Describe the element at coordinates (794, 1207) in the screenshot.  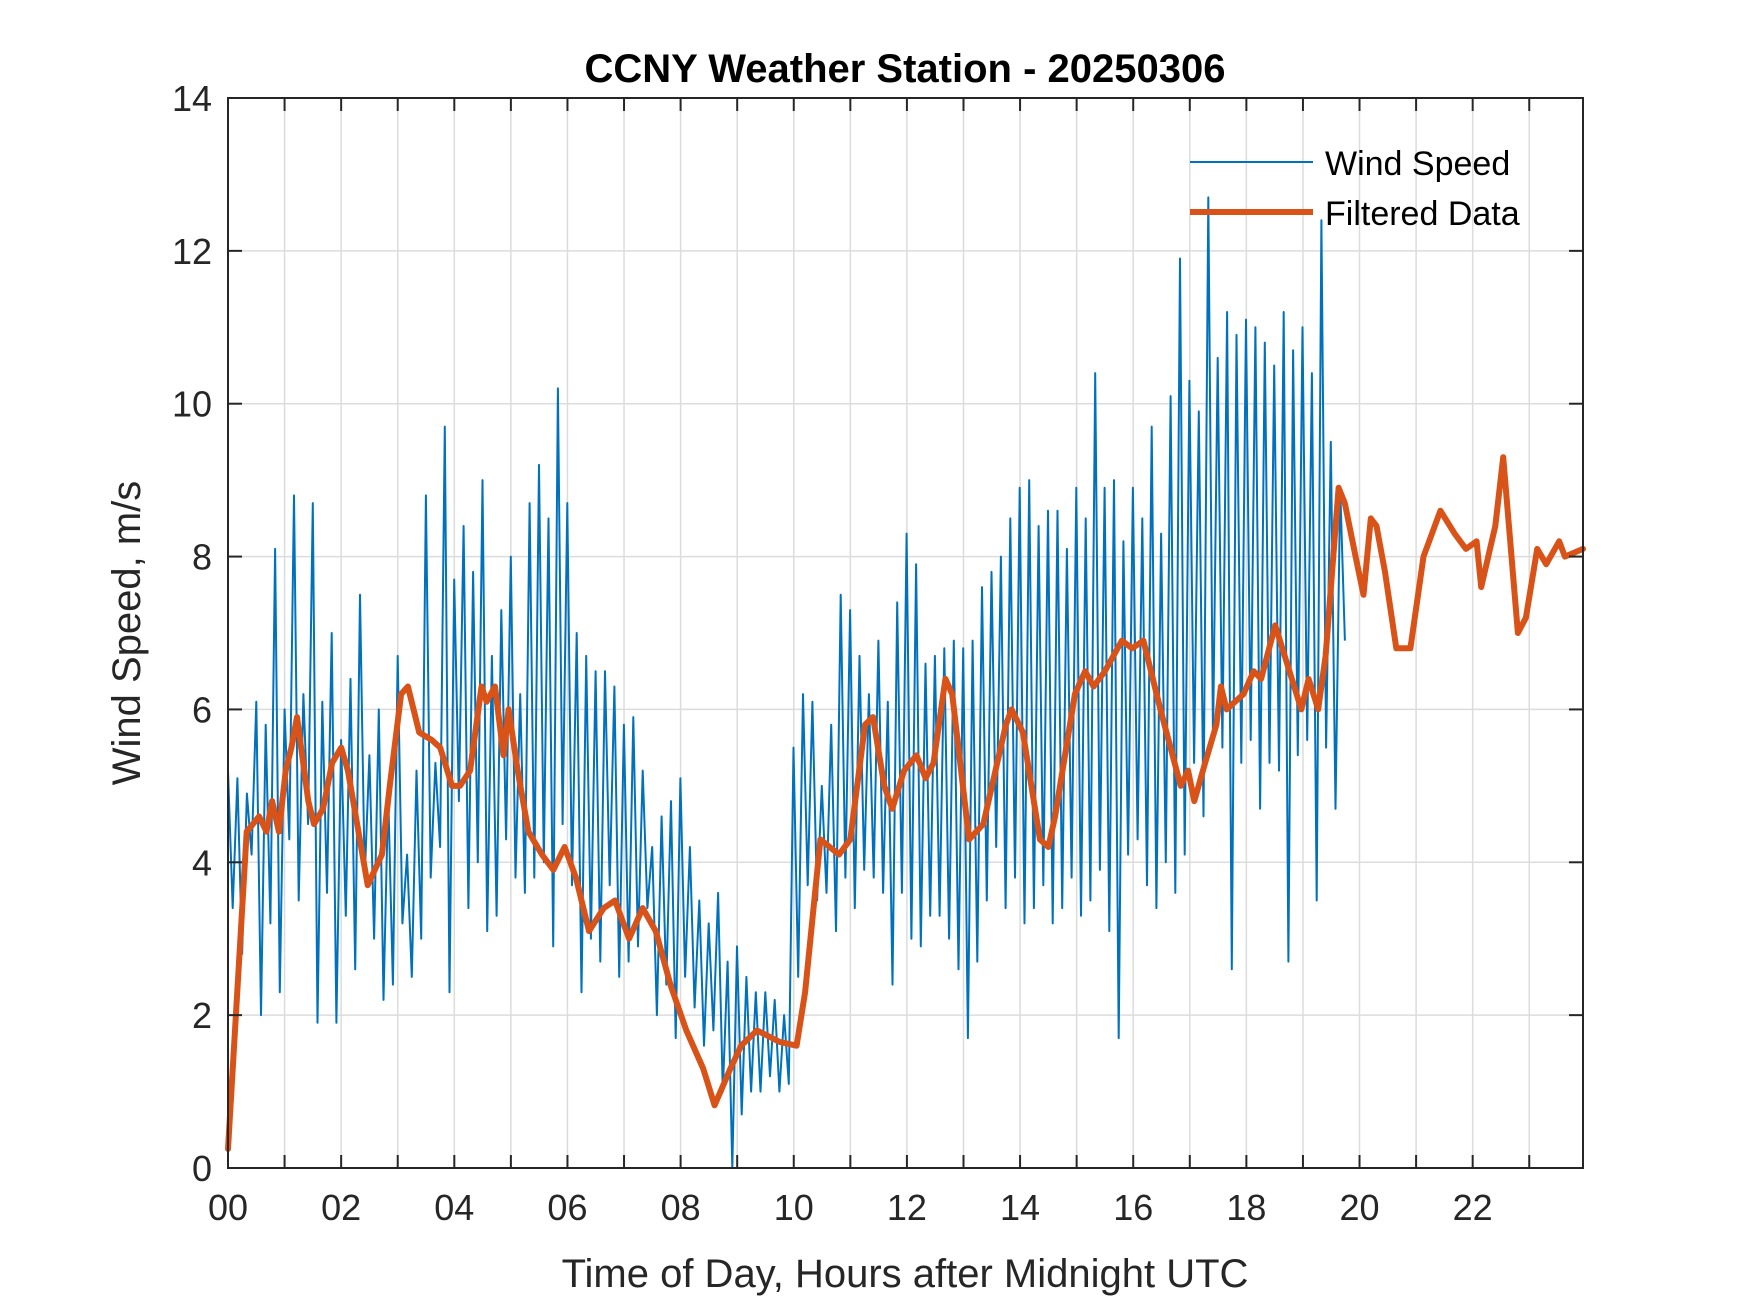
I see `x-tick-label: 10` at that location.